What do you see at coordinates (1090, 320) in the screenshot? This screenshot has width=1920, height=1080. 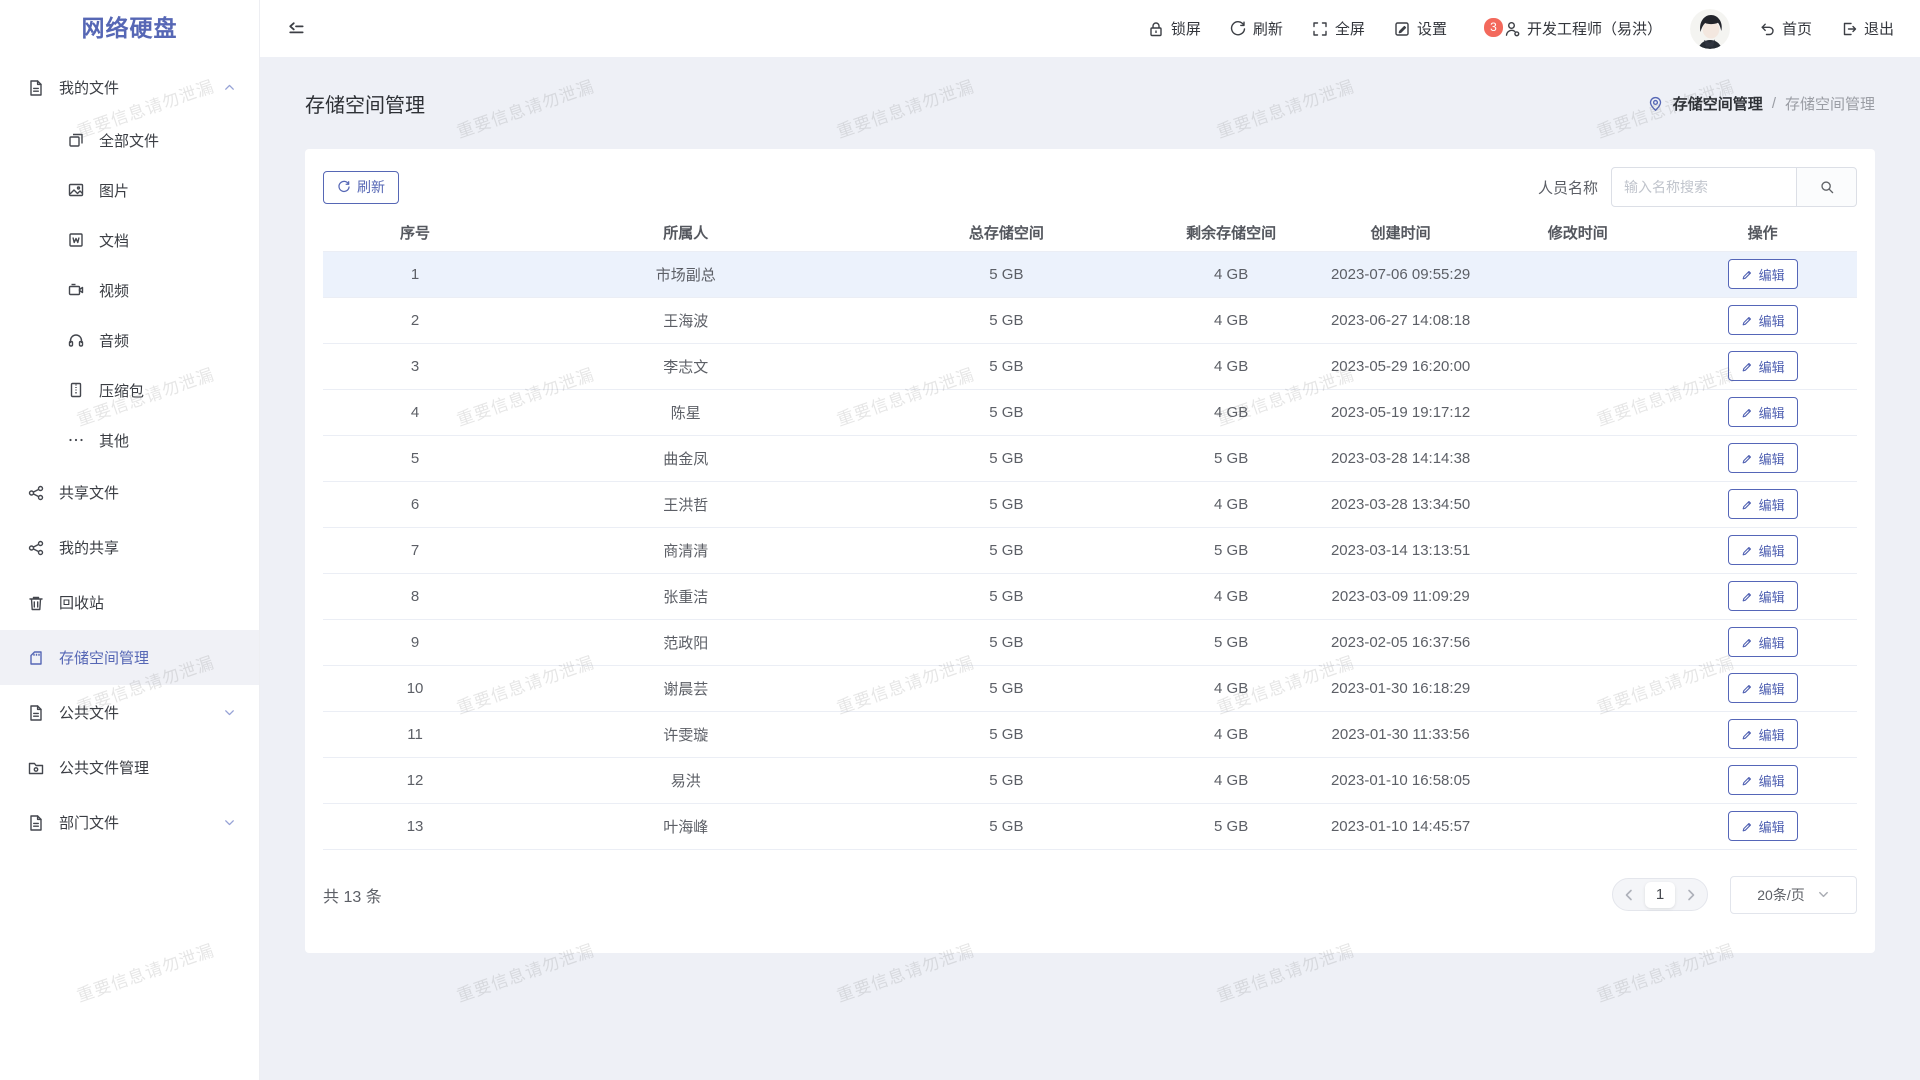 I see `table-row: 2 王海波 5 GB 4 GB 2023-06-27 14:08:18 编辑` at bounding box center [1090, 320].